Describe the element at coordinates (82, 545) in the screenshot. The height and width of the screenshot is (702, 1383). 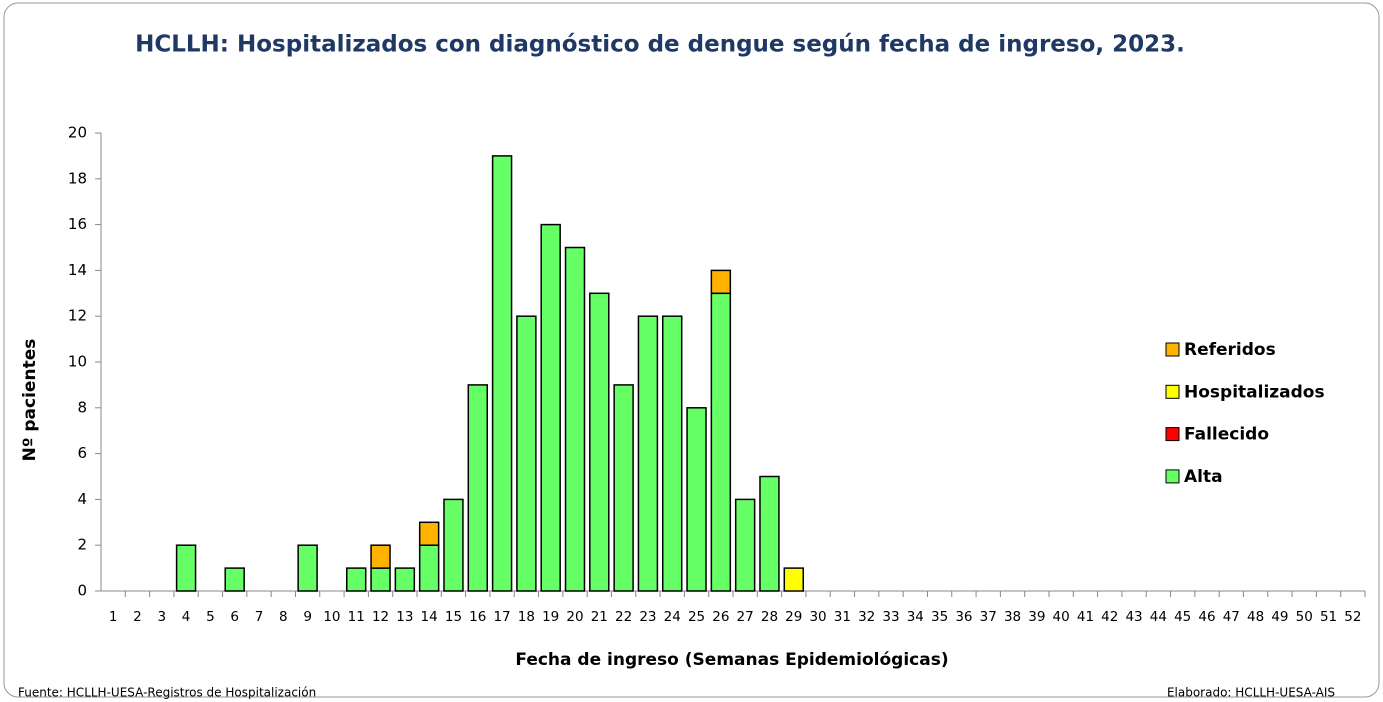
I see `y-tick-label: 2` at that location.